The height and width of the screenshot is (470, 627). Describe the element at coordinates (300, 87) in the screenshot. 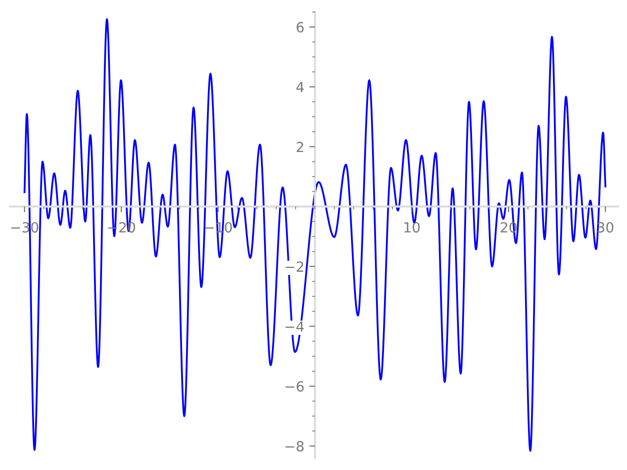

I see `y-tick-label: 4` at that location.